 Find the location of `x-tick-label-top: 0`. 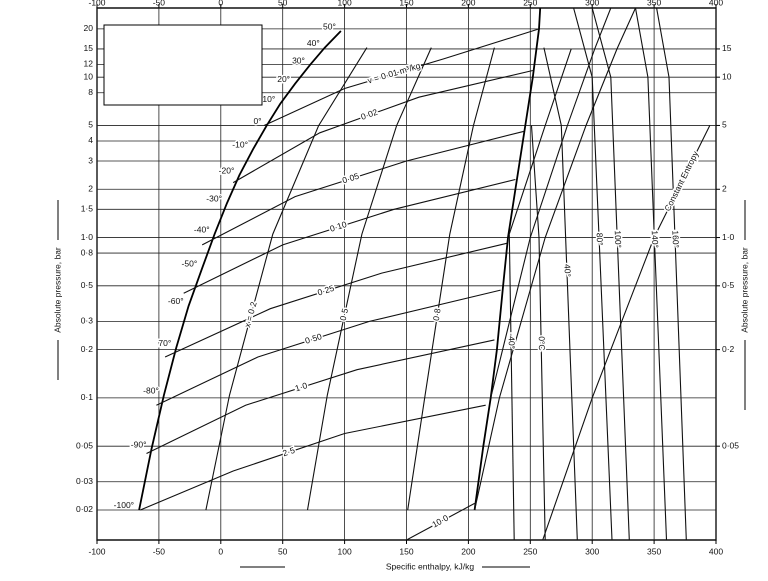

x-tick-label-top: 0 is located at coordinates (220, 3).